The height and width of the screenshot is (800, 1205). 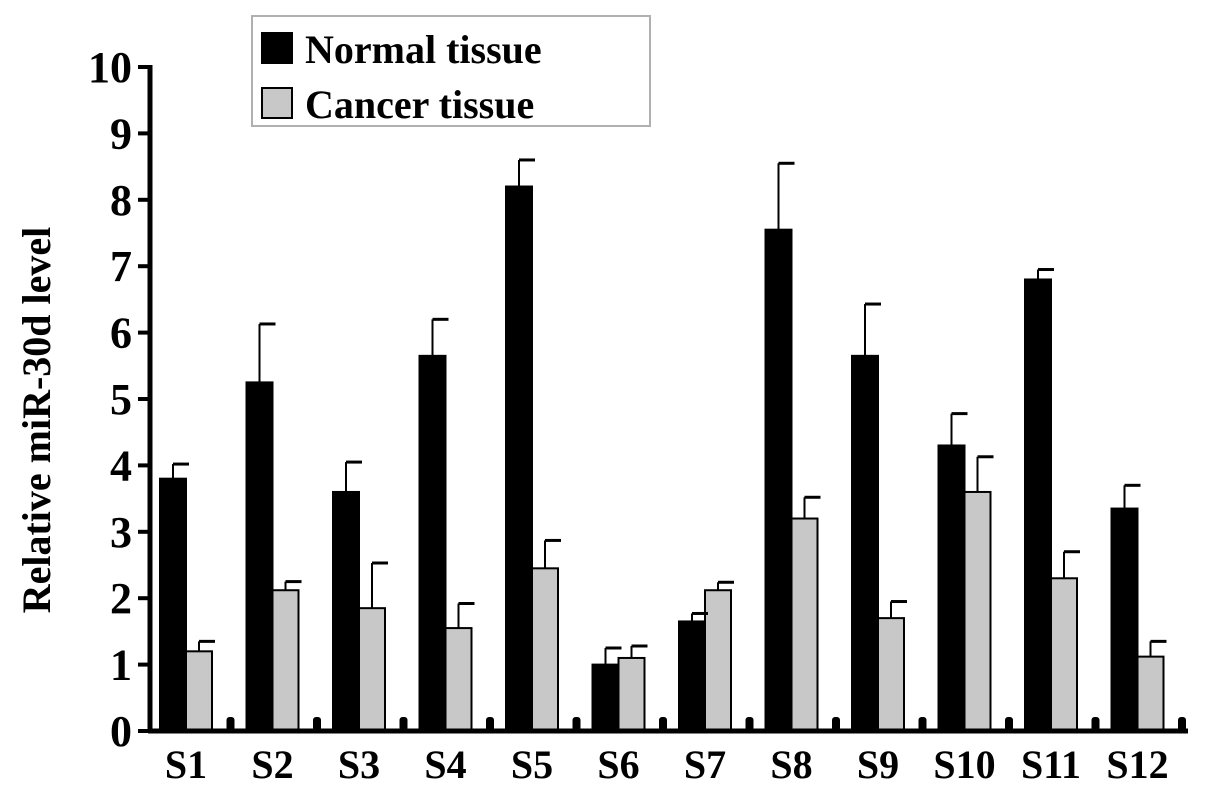 I want to click on y-tick-label: 3, so click(x=121, y=532).